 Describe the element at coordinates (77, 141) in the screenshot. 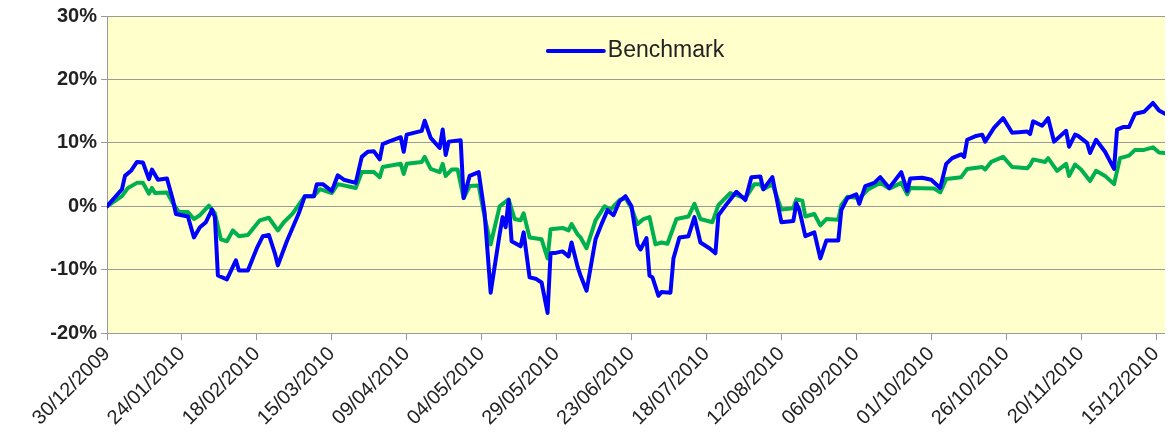

I see `y-tick-label: 10%` at that location.